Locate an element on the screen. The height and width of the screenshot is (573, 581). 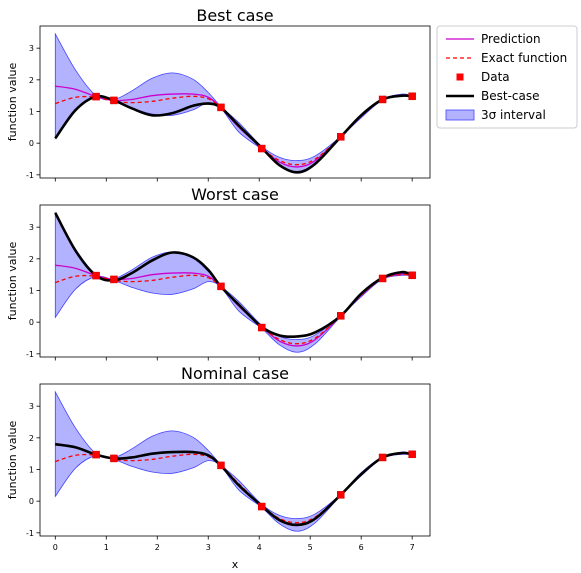
y-tick-label-1: 1 is located at coordinates (31, 112).